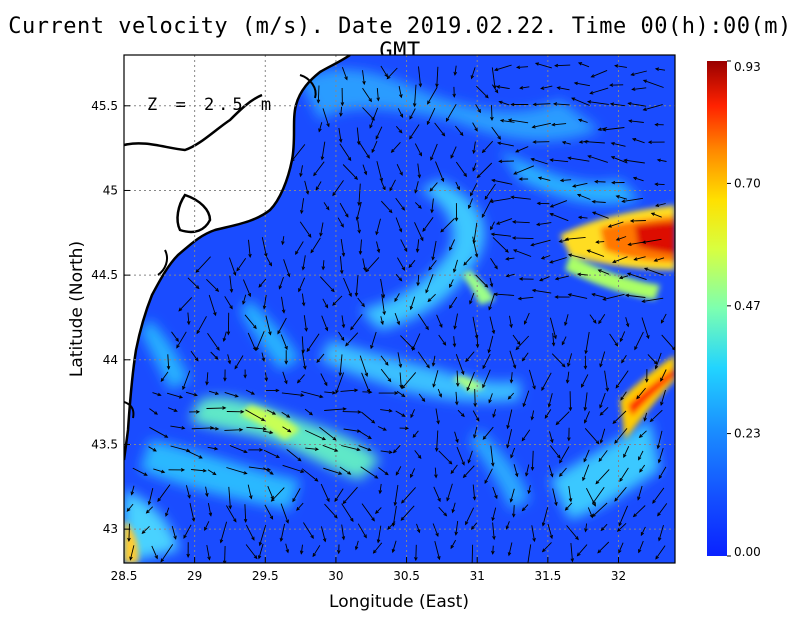  What do you see at coordinates (368, 570) in the screenshot?
I see `x-axis-ticks: 28.5 29 29.5 30 30.5 31 31.5 32` at bounding box center [368, 570].